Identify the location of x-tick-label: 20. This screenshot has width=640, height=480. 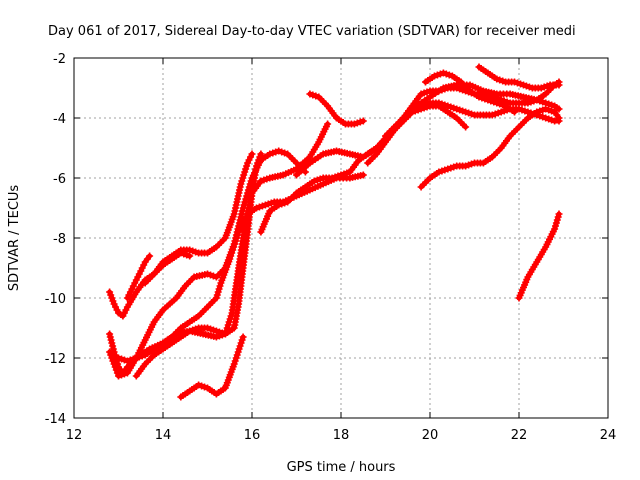
(430, 435).